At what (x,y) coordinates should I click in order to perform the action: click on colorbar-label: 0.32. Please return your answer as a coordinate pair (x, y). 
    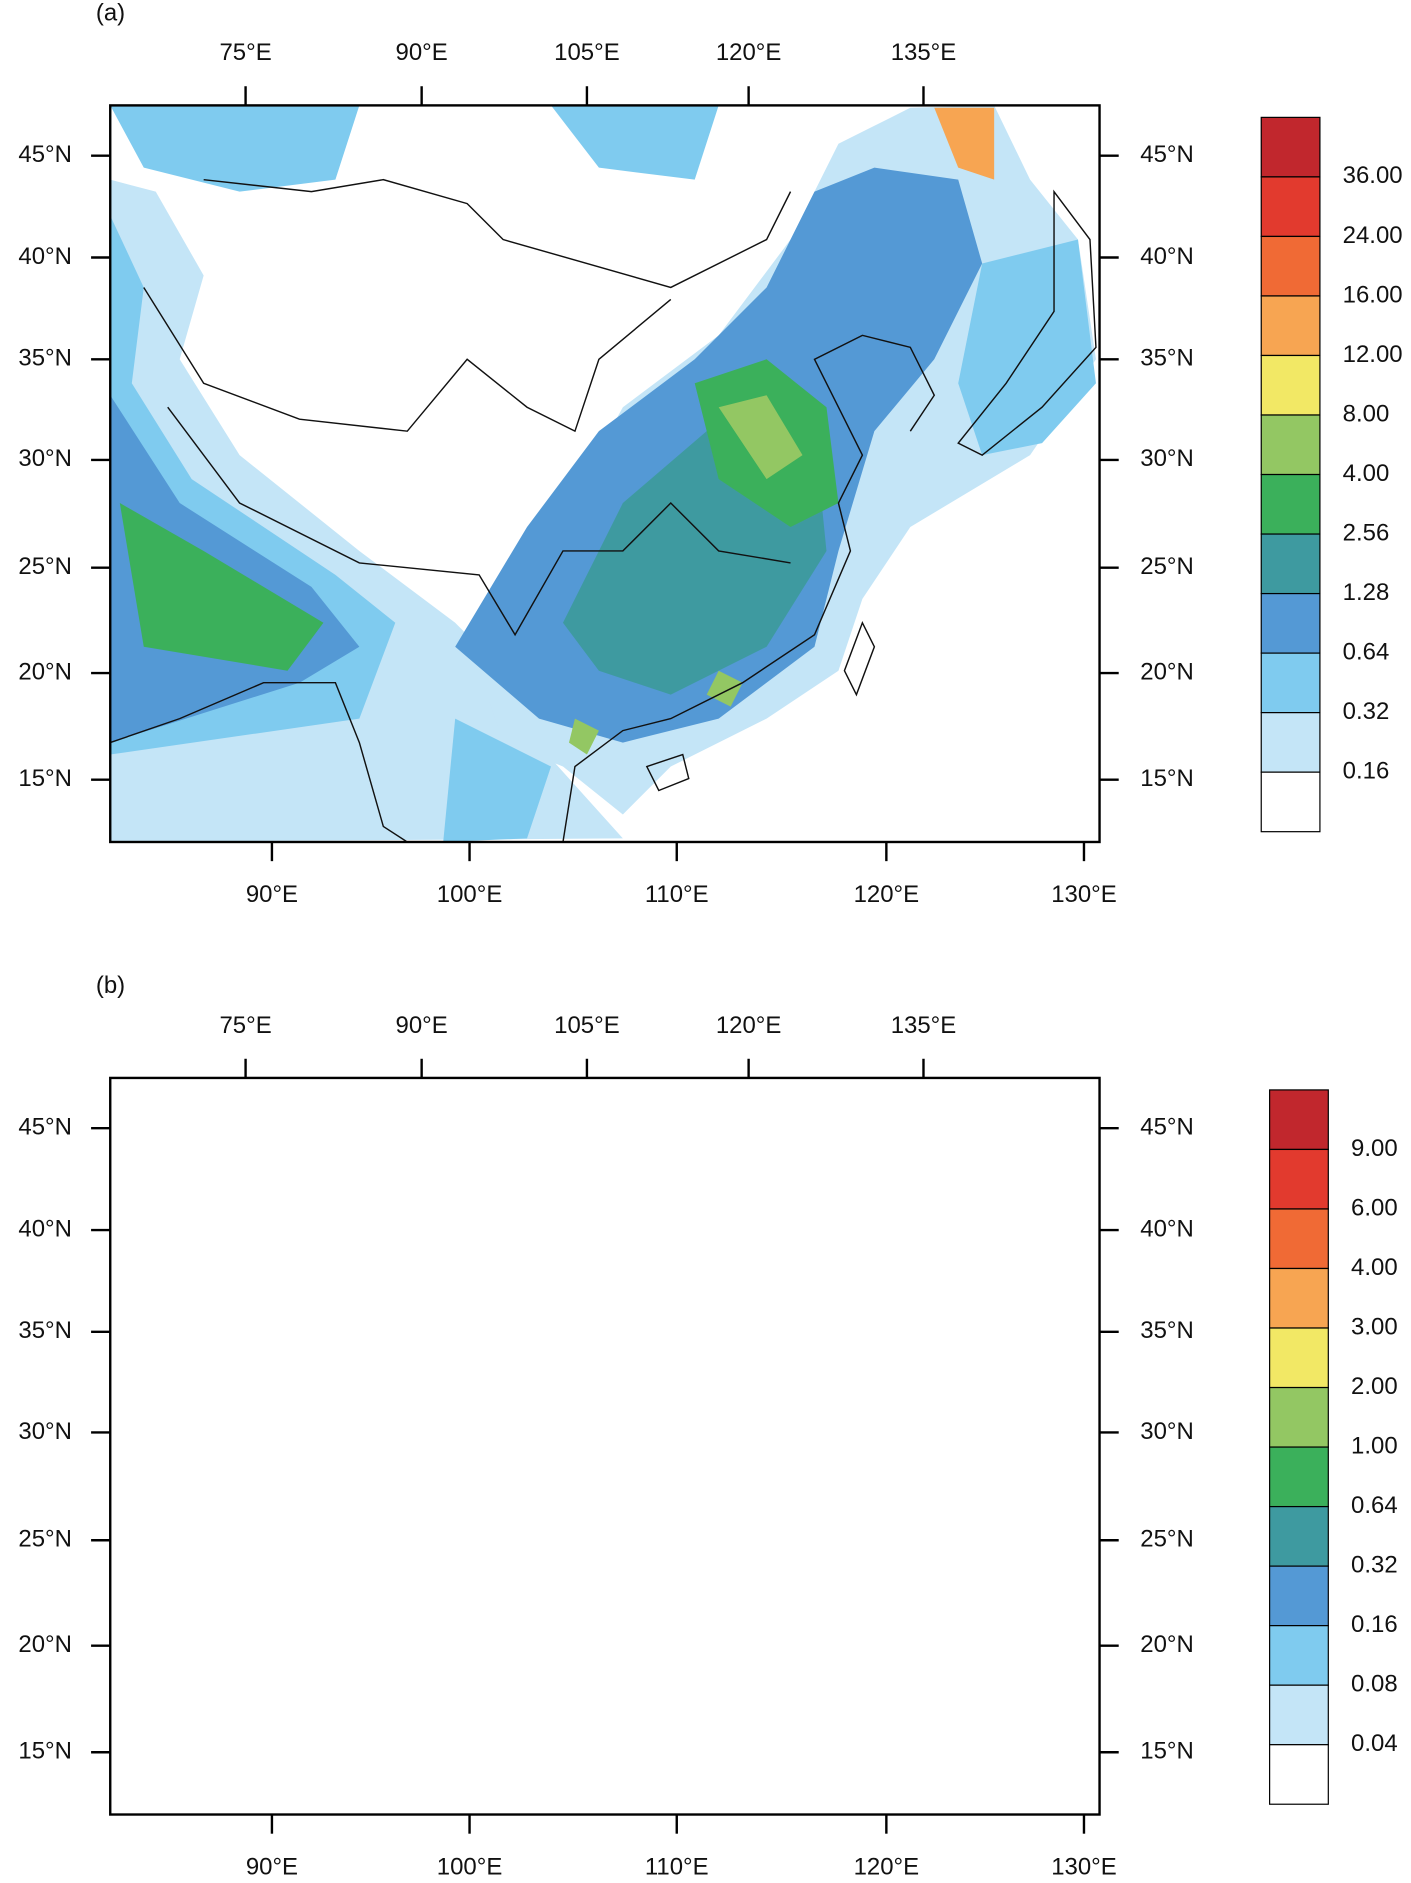
    Looking at the image, I should click on (1366, 711).